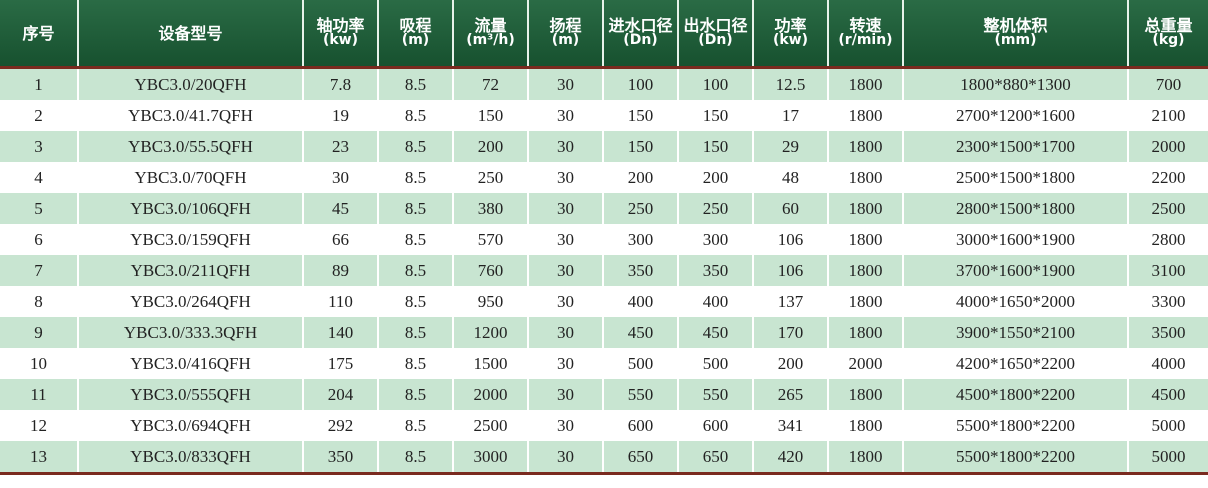 The image size is (1208, 488). Describe the element at coordinates (1168, 394) in the screenshot. I see `table-cell: 4500` at that location.